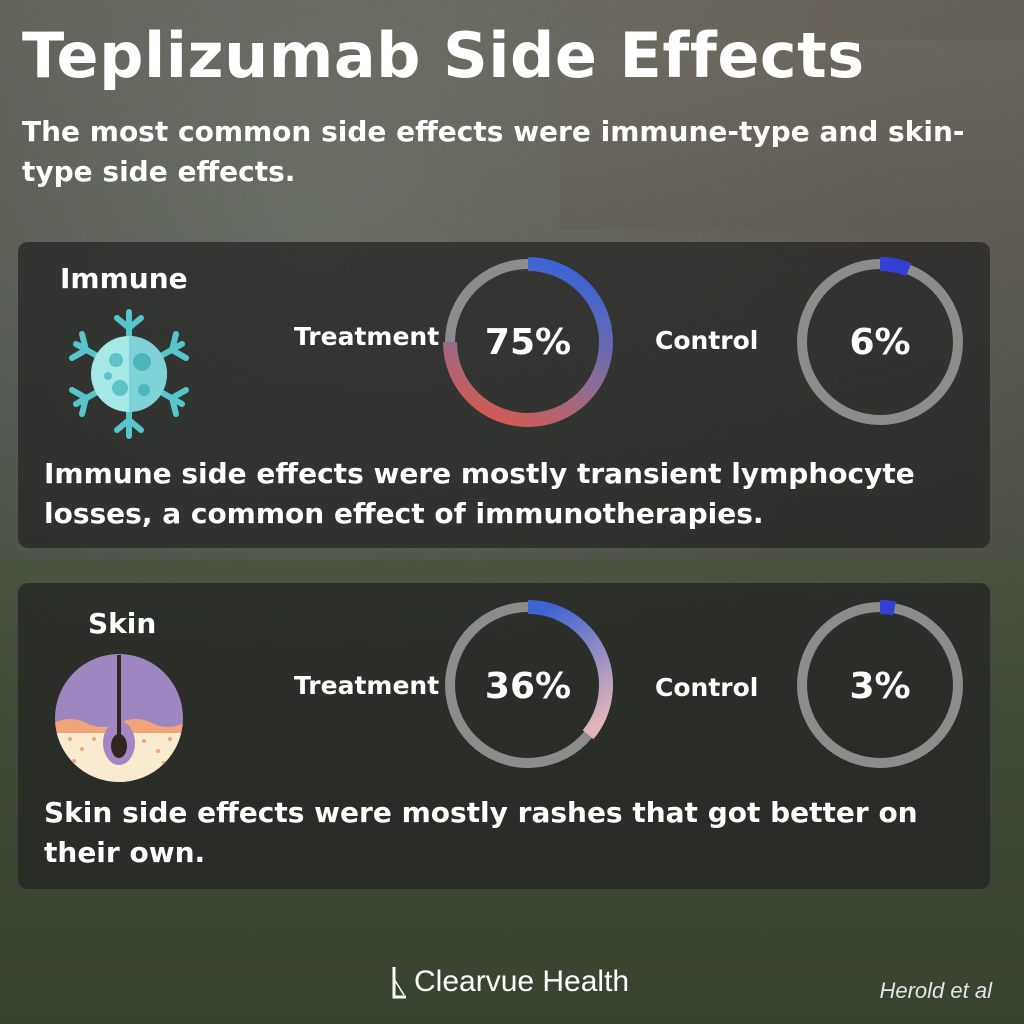  I want to click on immune-treatment-percent: 75%, so click(528, 342).